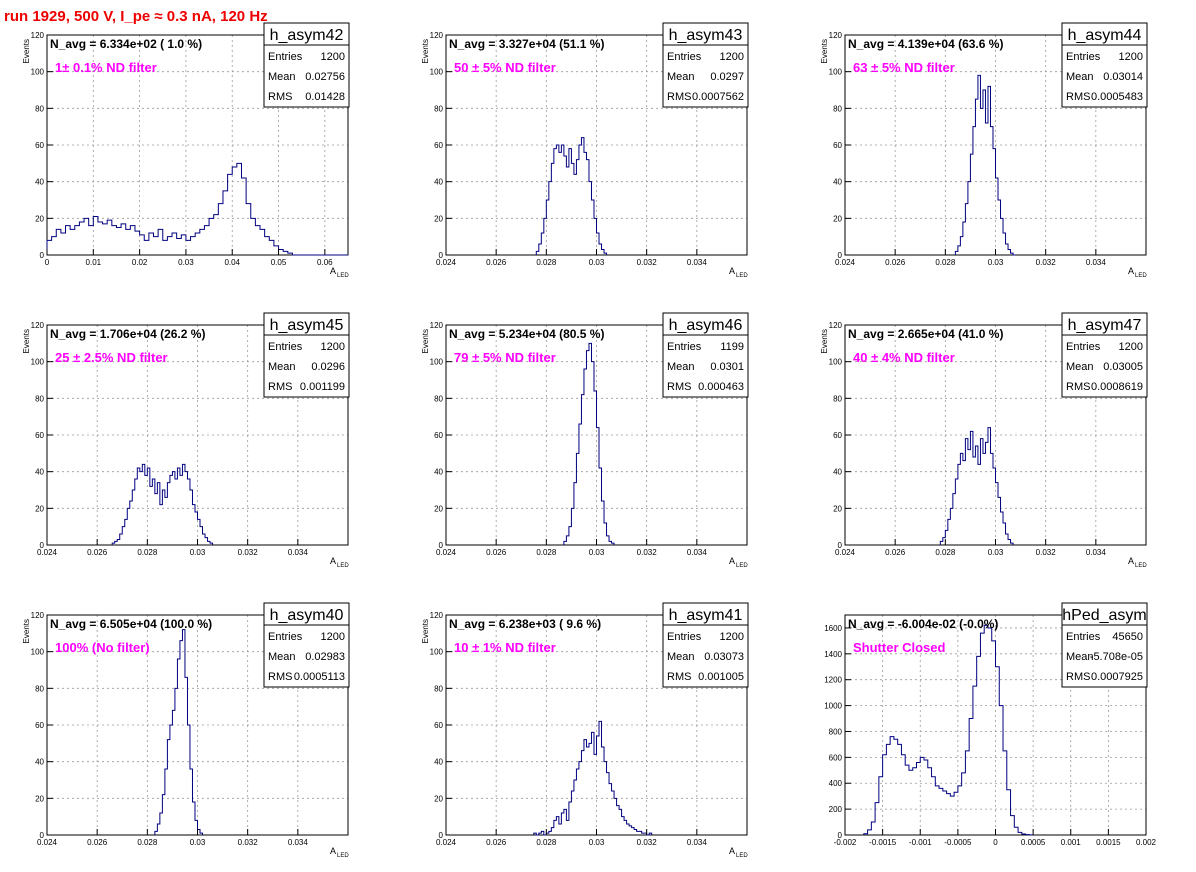  What do you see at coordinates (1117, 97) in the screenshot?
I see `stats-value: 0.0005483` at bounding box center [1117, 97].